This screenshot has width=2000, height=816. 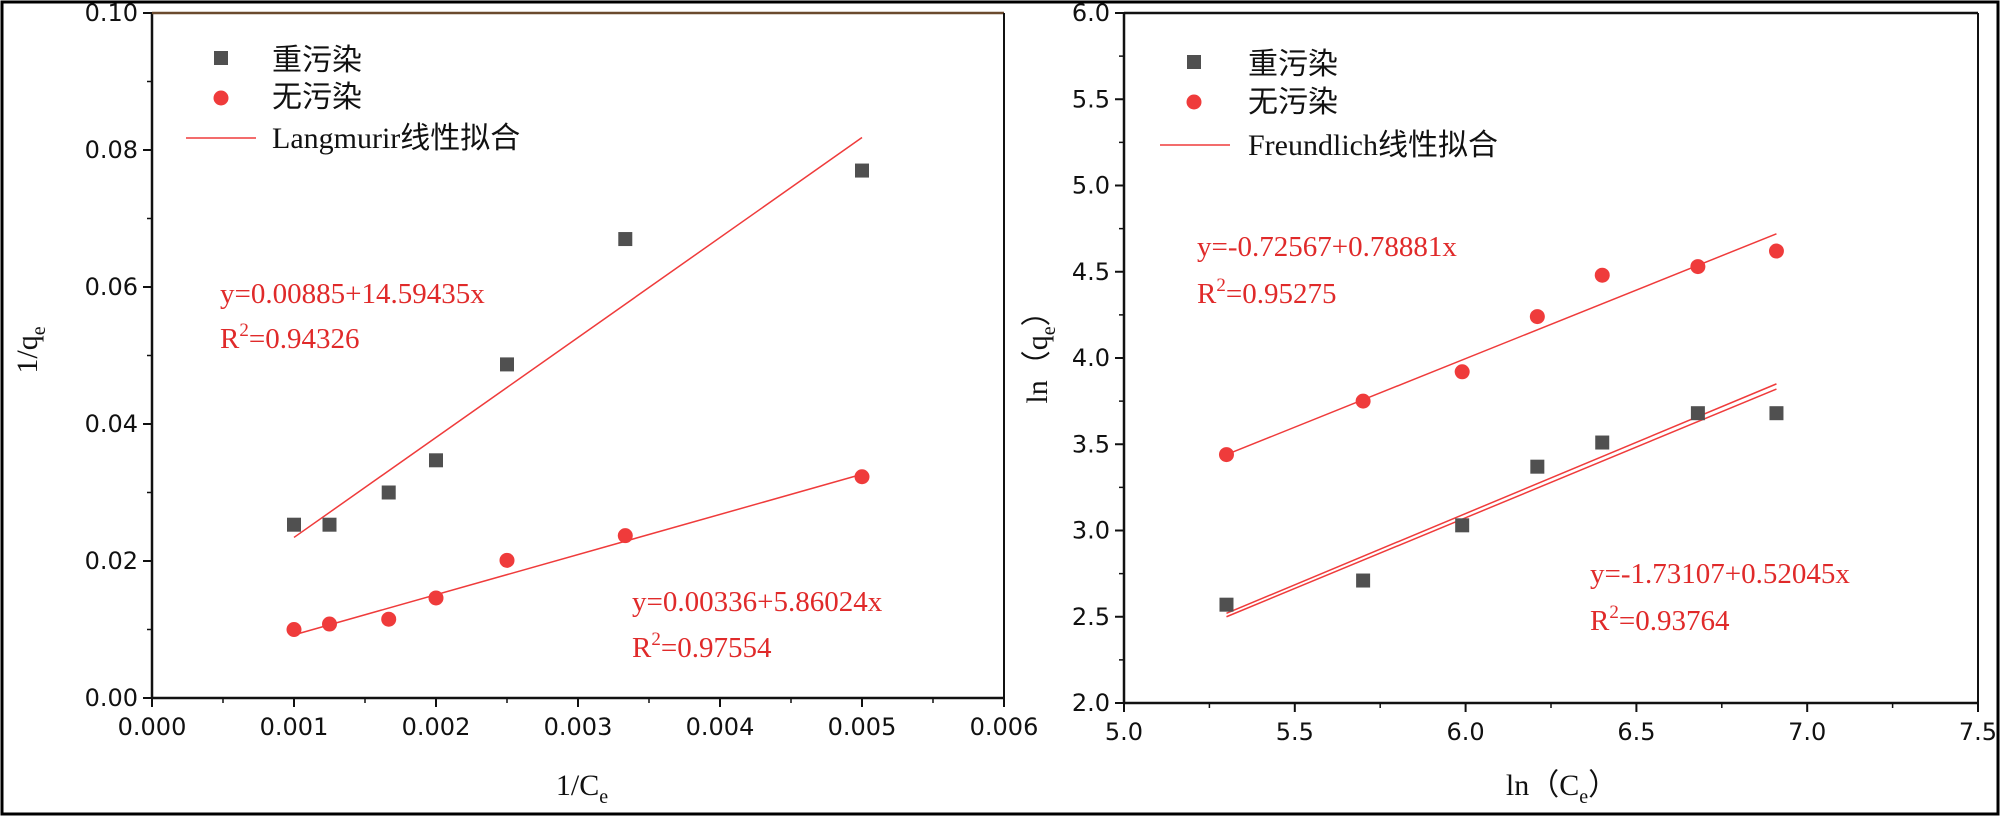 I want to click on x-tick-label: 0.004, so click(x=720, y=727).